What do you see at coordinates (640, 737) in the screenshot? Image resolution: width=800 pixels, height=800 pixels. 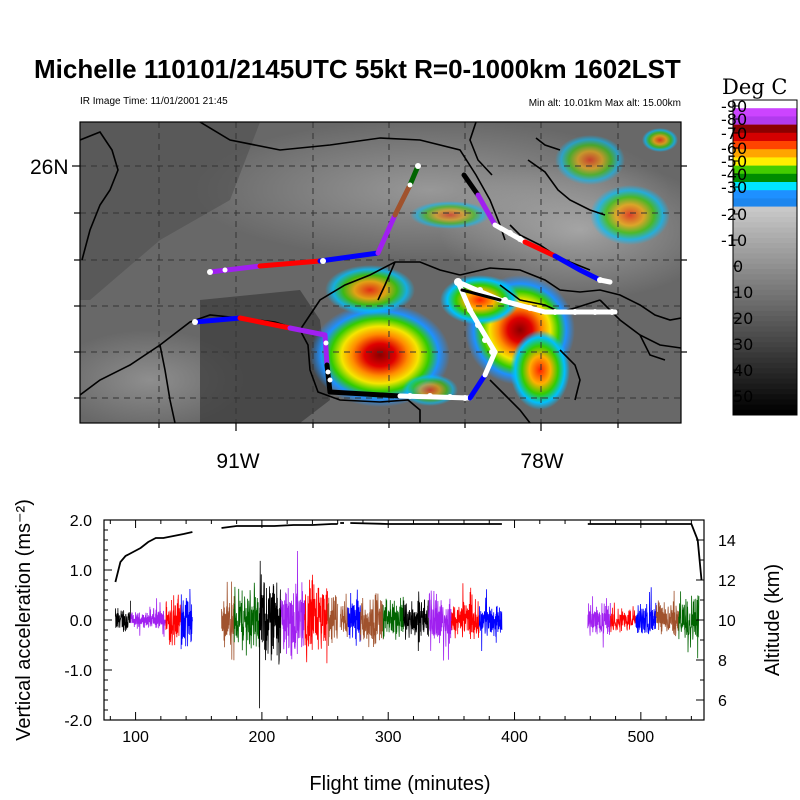 I see `x-tick-label: 500` at bounding box center [640, 737].